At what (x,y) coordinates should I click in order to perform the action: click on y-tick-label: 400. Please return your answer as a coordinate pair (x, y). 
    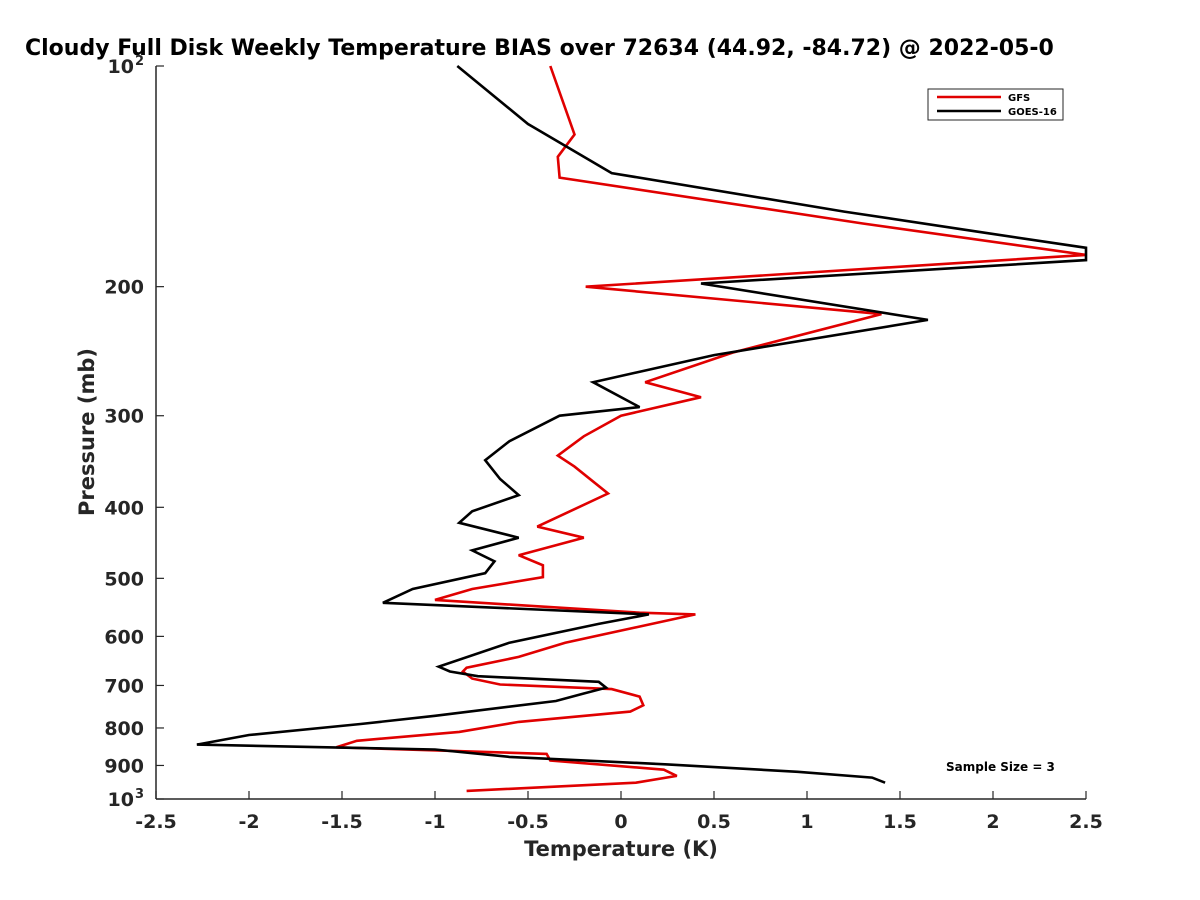
    Looking at the image, I should click on (124, 508).